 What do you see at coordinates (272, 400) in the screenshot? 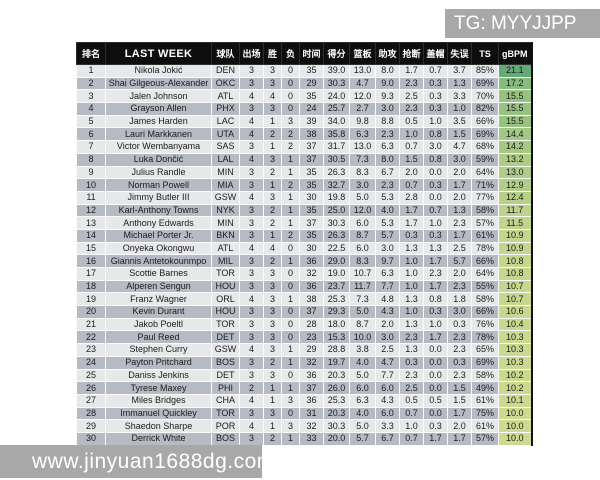
I see `cell-wins: 1` at bounding box center [272, 400].